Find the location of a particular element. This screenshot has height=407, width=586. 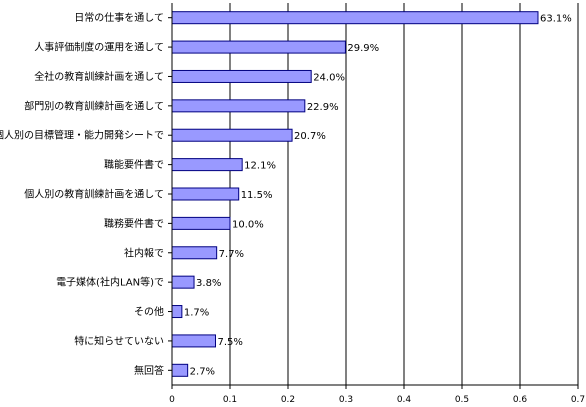

value-label: 11.5% is located at coordinates (257, 195).